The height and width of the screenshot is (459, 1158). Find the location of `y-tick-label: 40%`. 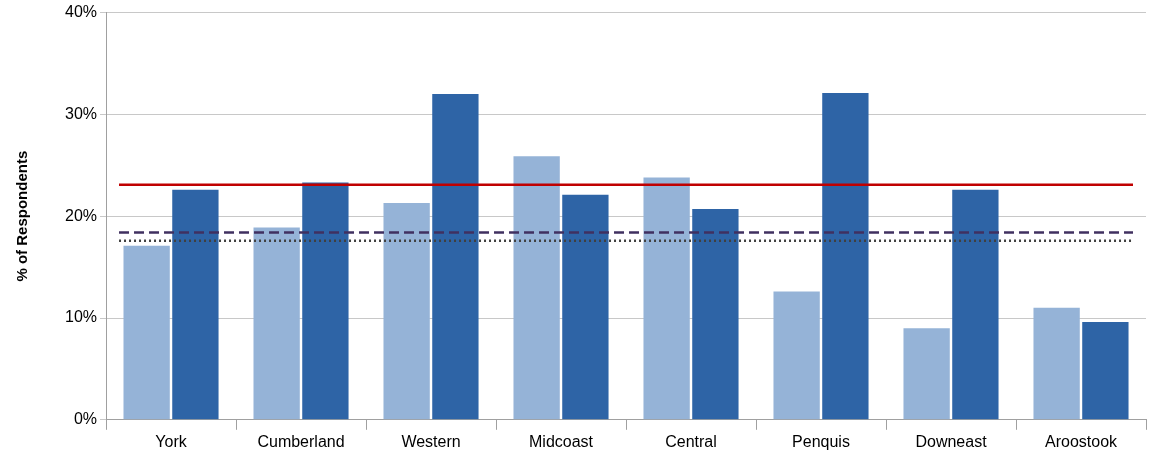

y-tick-label: 40% is located at coordinates (81, 12).